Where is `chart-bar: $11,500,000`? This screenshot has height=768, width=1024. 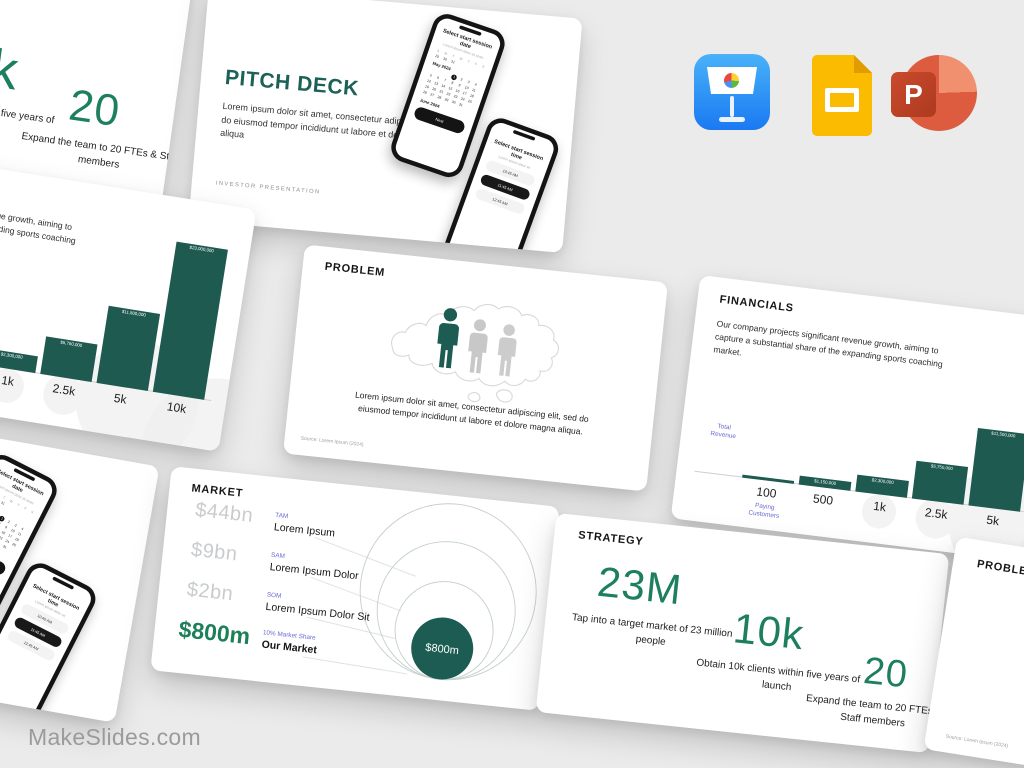 chart-bar: $11,500,000 is located at coordinates (996, 469).